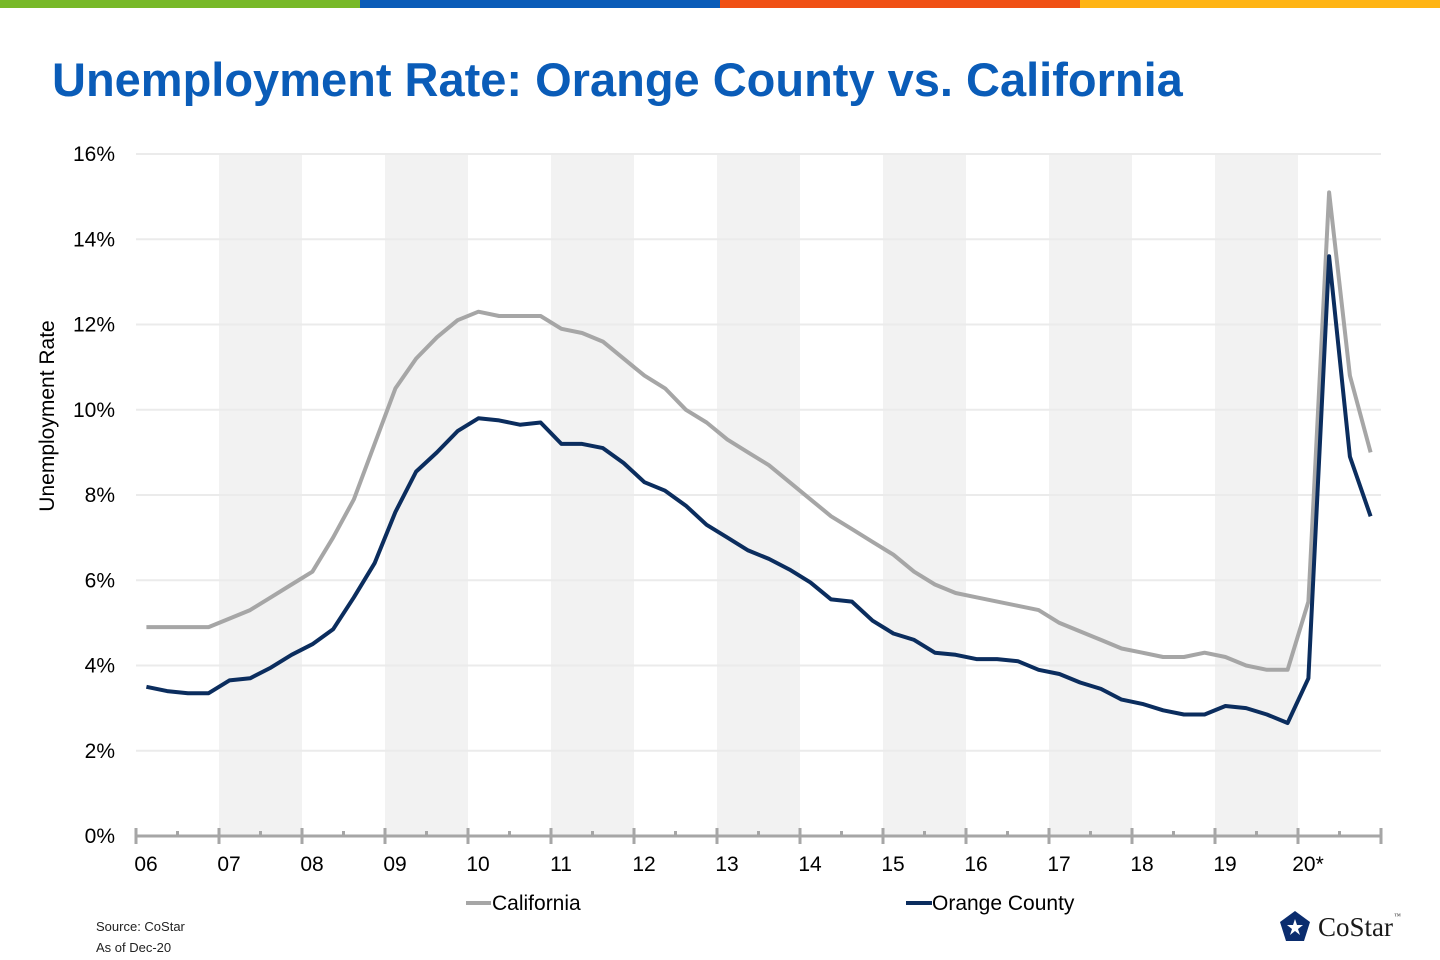  Describe the element at coordinates (100, 836) in the screenshot. I see `y-tick-label: 0%` at that location.